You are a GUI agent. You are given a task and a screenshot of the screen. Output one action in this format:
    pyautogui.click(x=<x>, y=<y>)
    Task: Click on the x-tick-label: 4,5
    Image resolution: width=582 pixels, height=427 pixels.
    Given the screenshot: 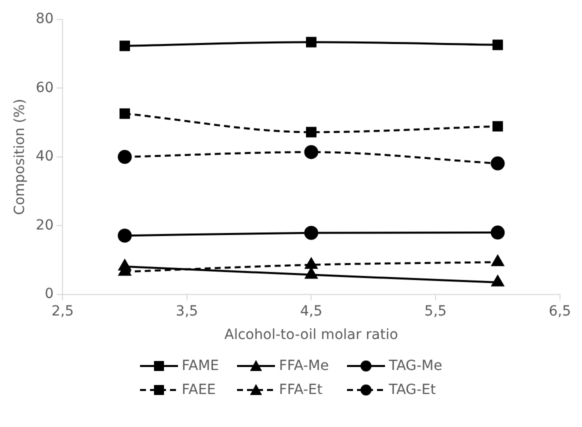 What is the action you would take?
    pyautogui.click(x=311, y=311)
    